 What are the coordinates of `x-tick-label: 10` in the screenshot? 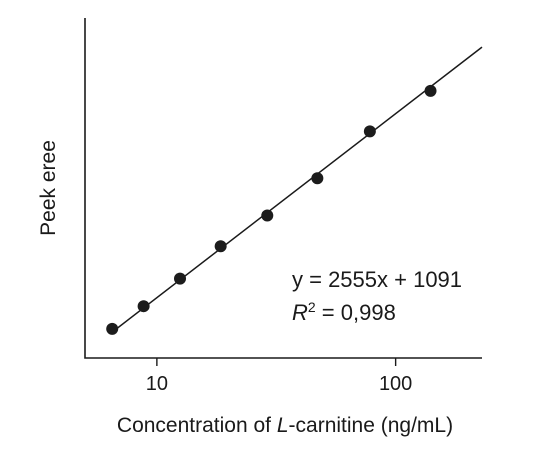 It's located at (157, 384).